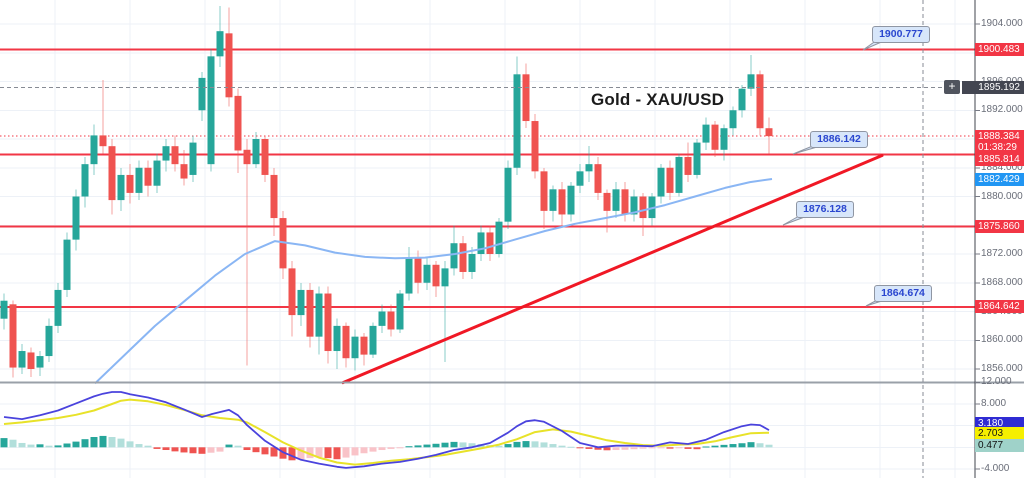 The width and height of the screenshot is (1024, 478). Describe the element at coordinates (999, 307) in the screenshot. I see `price-axis-label: 1864.642` at that location.